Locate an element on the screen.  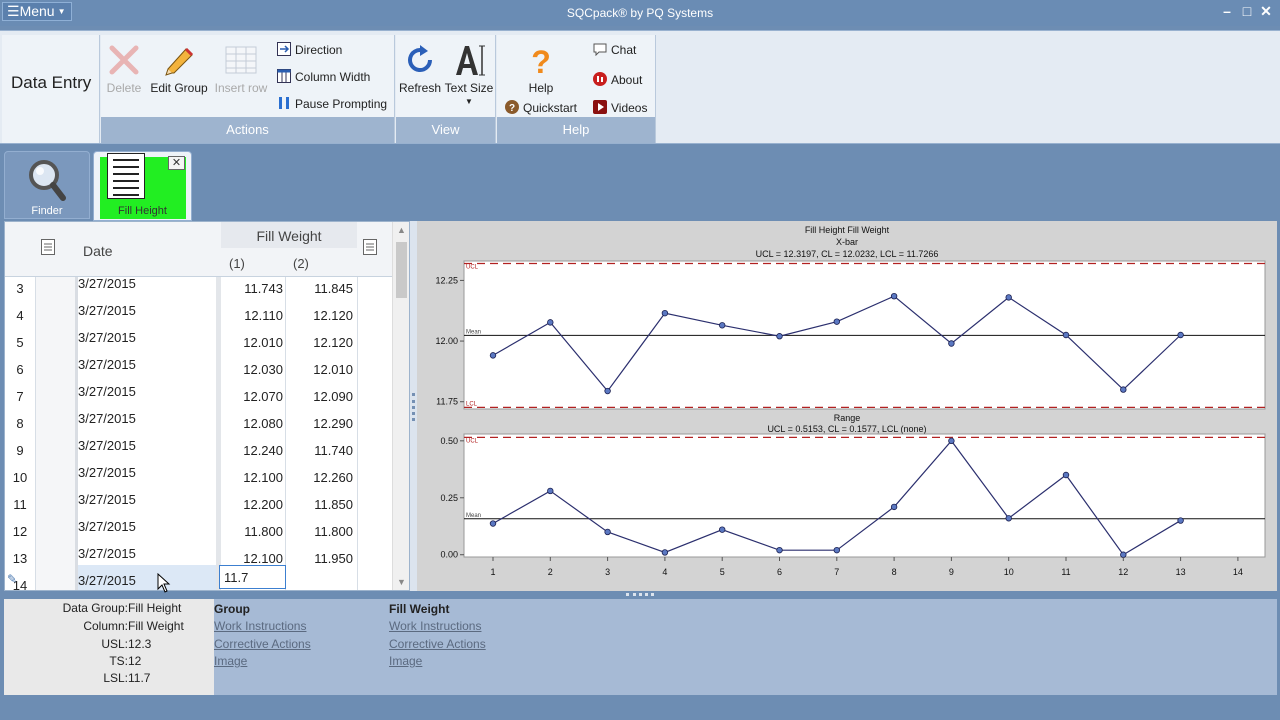
direction-button: Direction is located at coordinates (309, 50).